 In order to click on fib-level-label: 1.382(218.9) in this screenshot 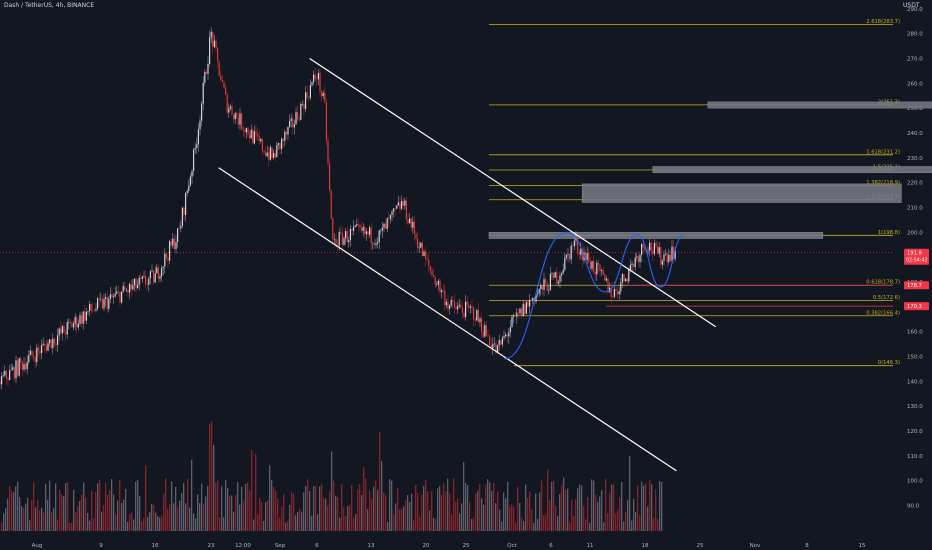, I will do `click(883, 183)`.